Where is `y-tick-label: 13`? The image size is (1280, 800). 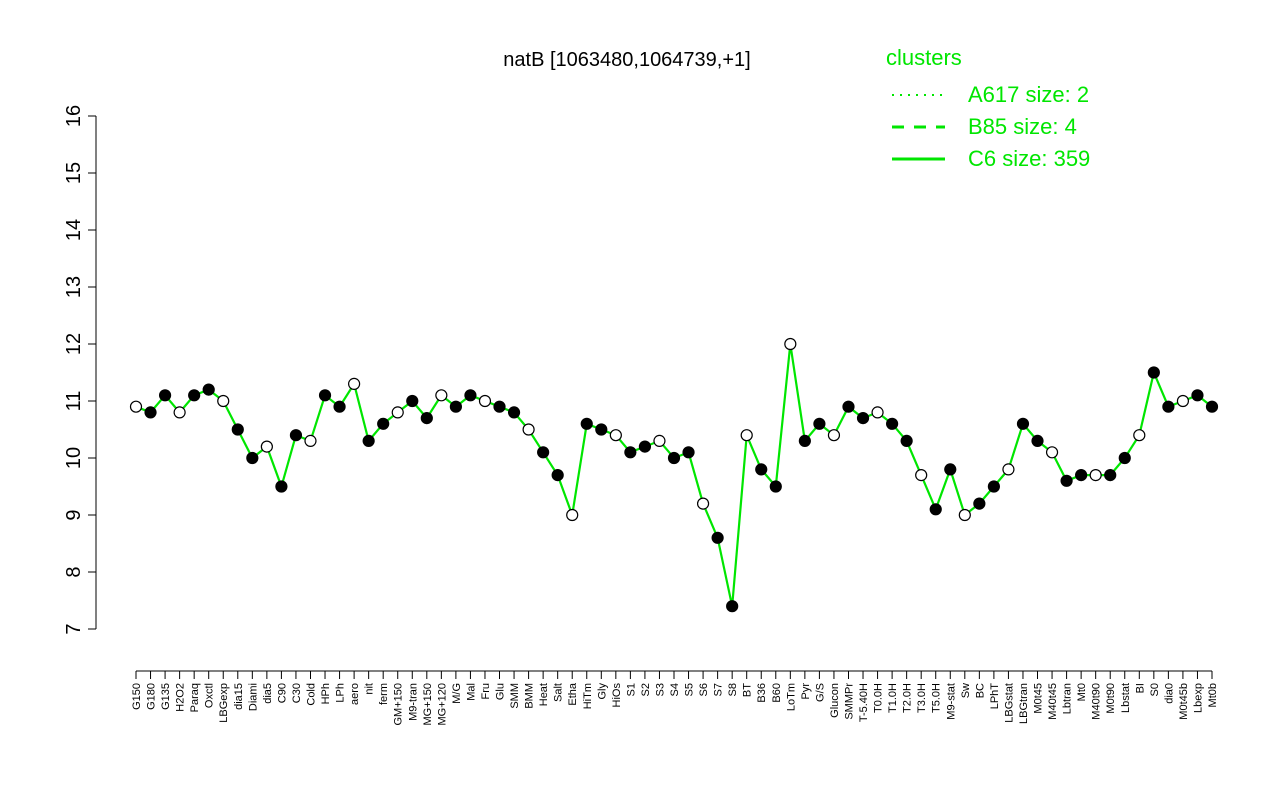
y-tick-label: 13 is located at coordinates (74, 287).